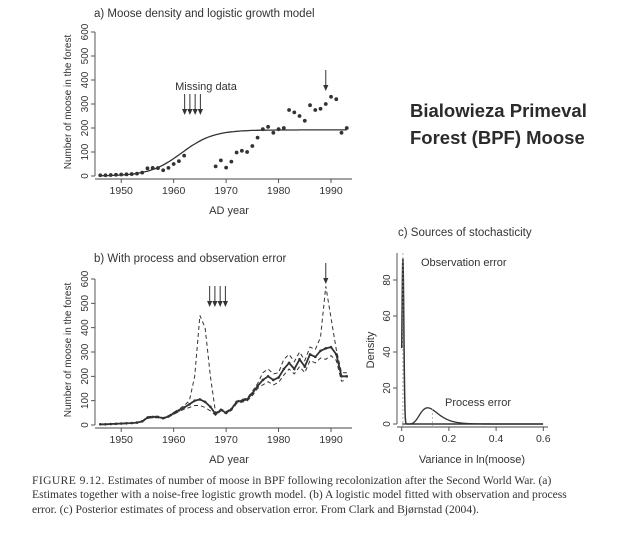 The width and height of the screenshot is (623, 539). Describe the element at coordinates (466, 349) in the screenshot. I see `panel-c-axes: 0 0.2 0.4 0.6 0 20 40 60 80` at that location.